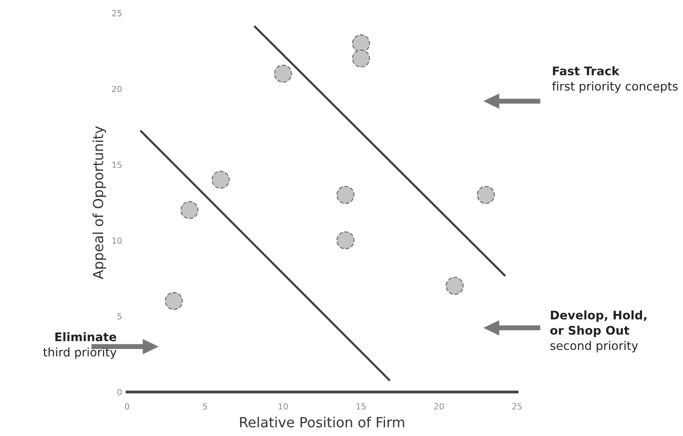 This screenshot has width=683, height=436. Describe the element at coordinates (117, 13) in the screenshot. I see `y-tick-label: 25` at that location.